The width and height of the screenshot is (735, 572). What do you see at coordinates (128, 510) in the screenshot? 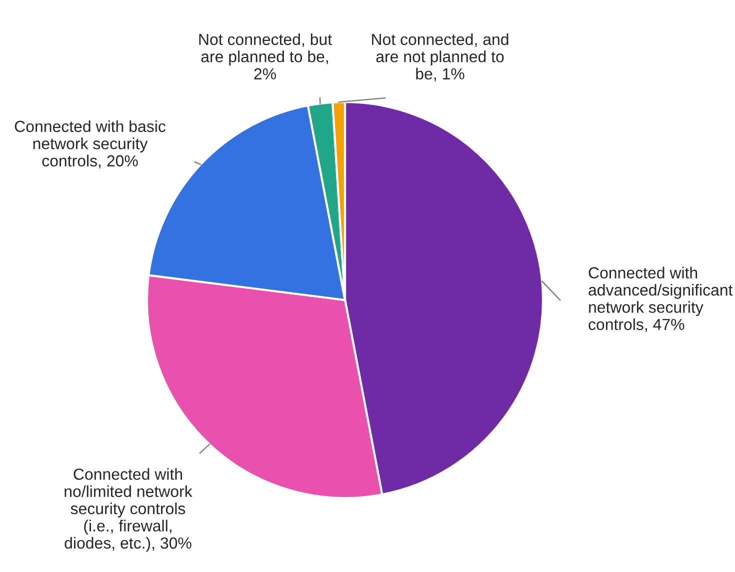
I see `slice-label: Connected with no/limited network security controls (i.e., firewall, diodes, etc.), 30%` at bounding box center [128, 510].